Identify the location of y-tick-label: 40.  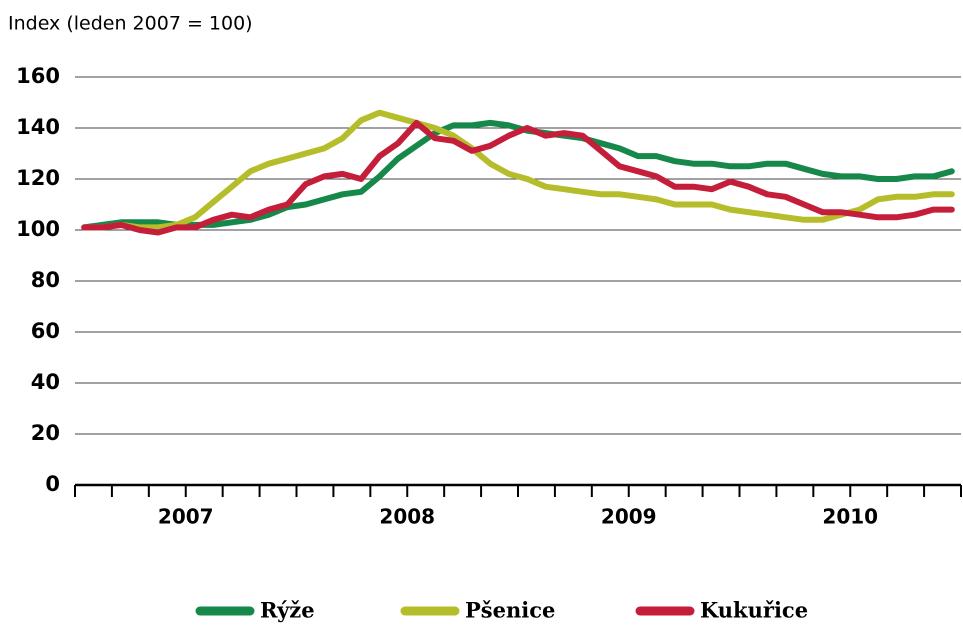
(45, 382).